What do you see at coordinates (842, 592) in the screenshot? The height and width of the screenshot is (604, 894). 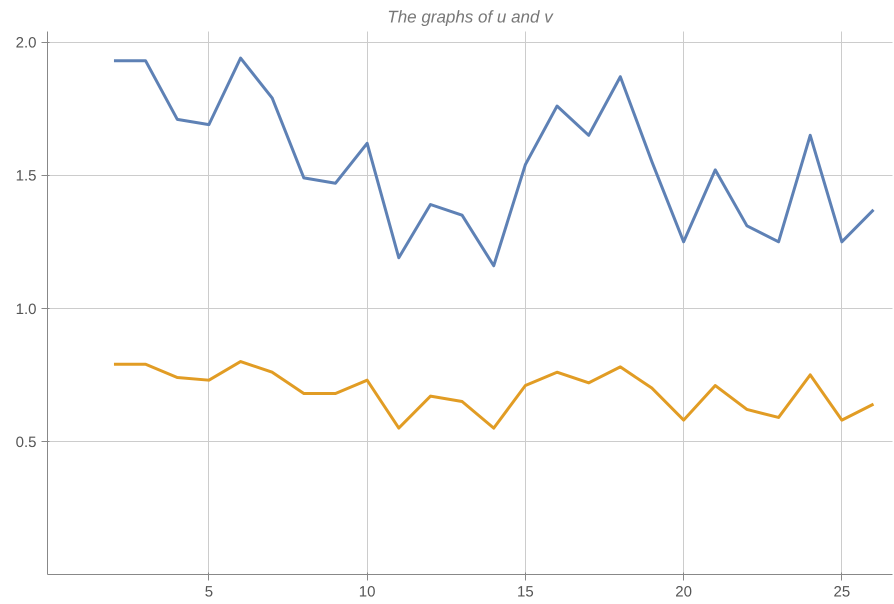 I see `x-tick-label: 25` at bounding box center [842, 592].